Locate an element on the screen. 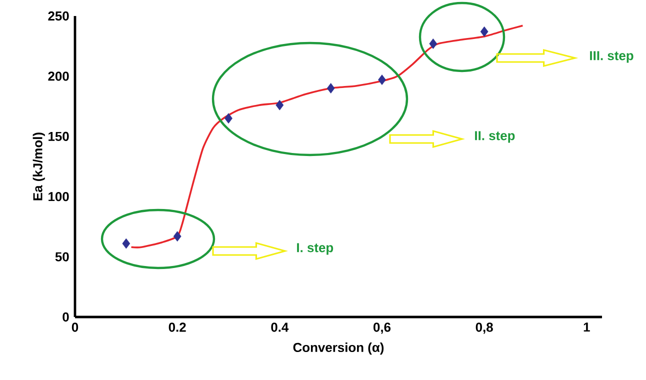 Image resolution: width=646 pixels, height=380 pixels. annotation: II. step is located at coordinates (495, 137).